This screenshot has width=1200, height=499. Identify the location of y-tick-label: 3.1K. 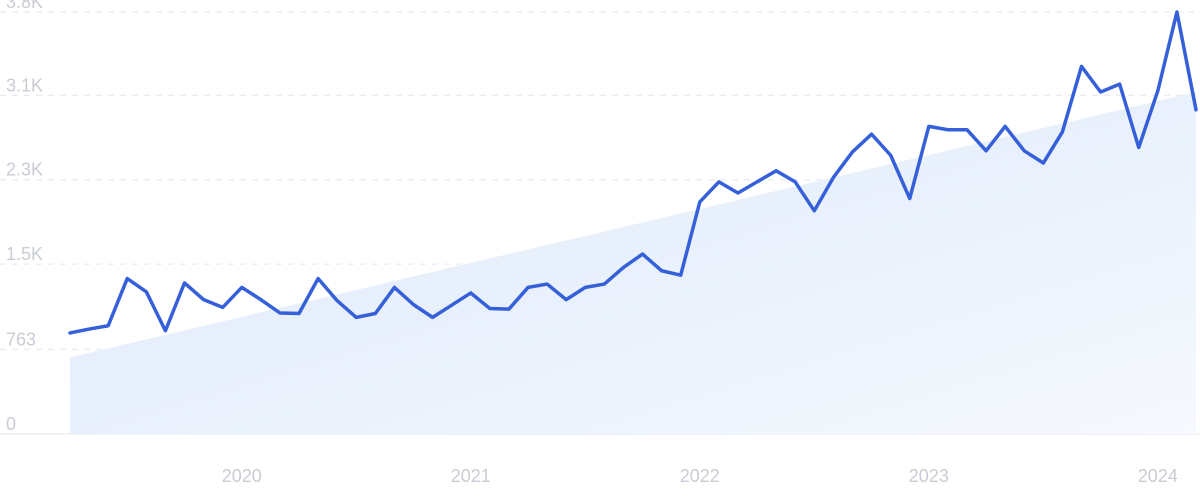
(24, 85).